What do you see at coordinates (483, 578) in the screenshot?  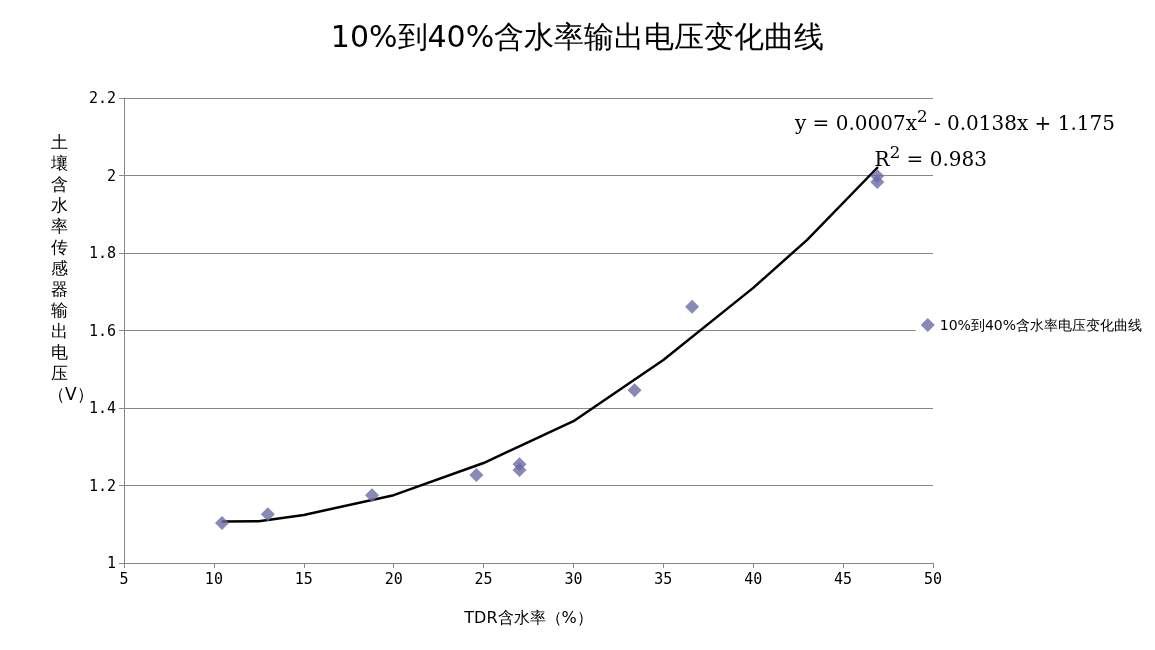 I see `x-tick-label: 25` at bounding box center [483, 578].